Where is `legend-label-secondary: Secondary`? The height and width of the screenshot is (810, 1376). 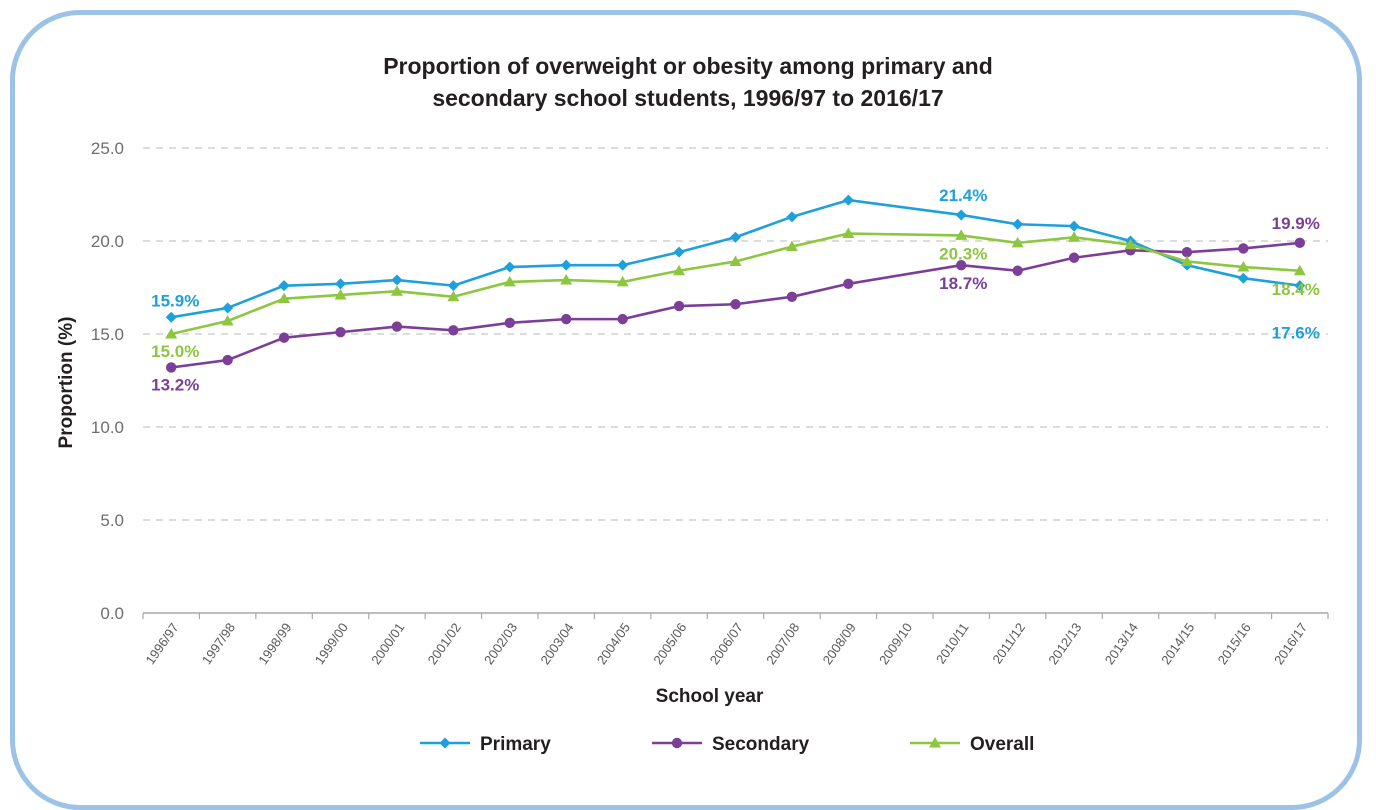 legend-label-secondary: Secondary is located at coordinates (761, 744).